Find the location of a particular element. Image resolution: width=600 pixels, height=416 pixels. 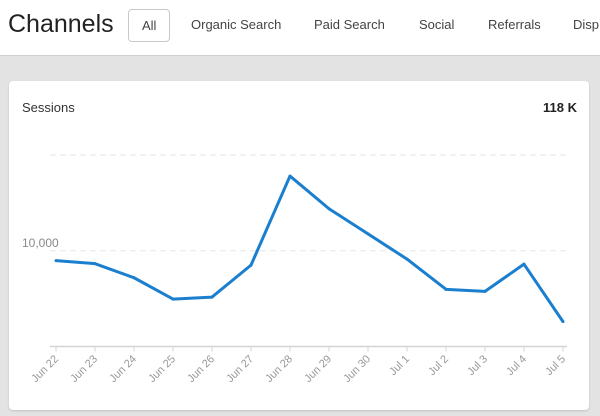

page-title: Channels is located at coordinates (61, 24).